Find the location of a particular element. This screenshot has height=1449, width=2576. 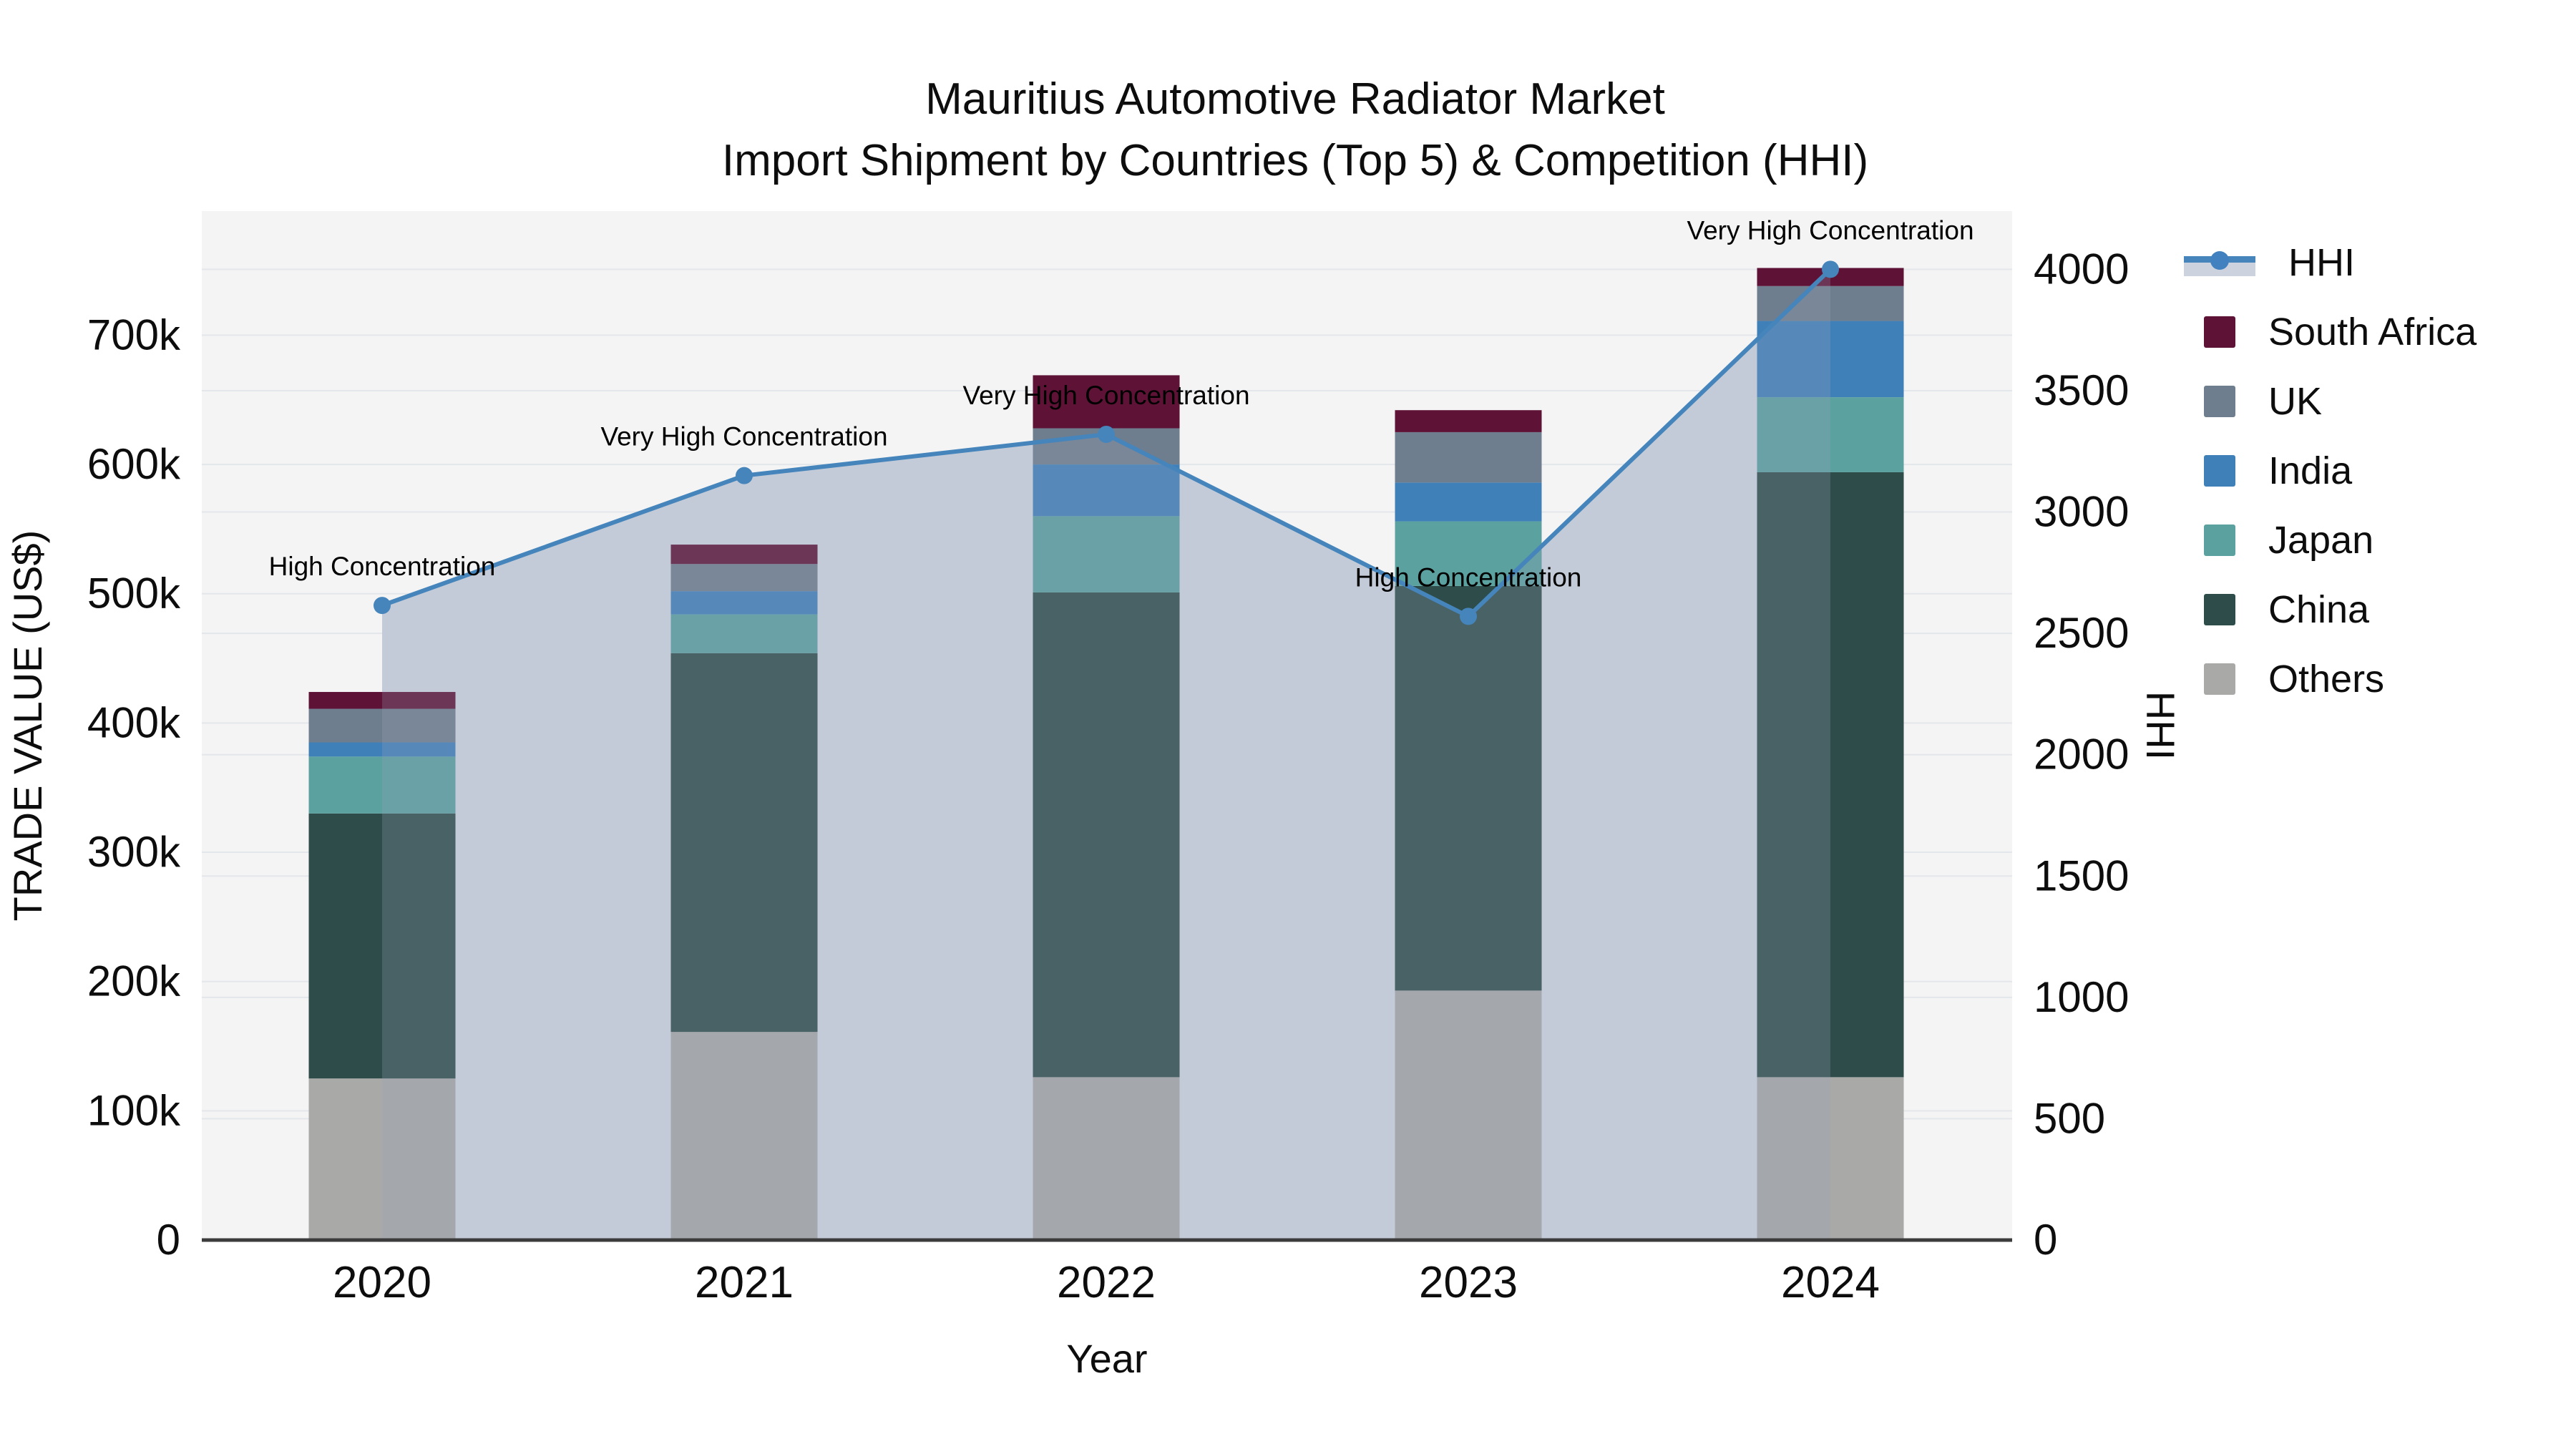

legend-swatch-japan is located at coordinates (2219, 540).